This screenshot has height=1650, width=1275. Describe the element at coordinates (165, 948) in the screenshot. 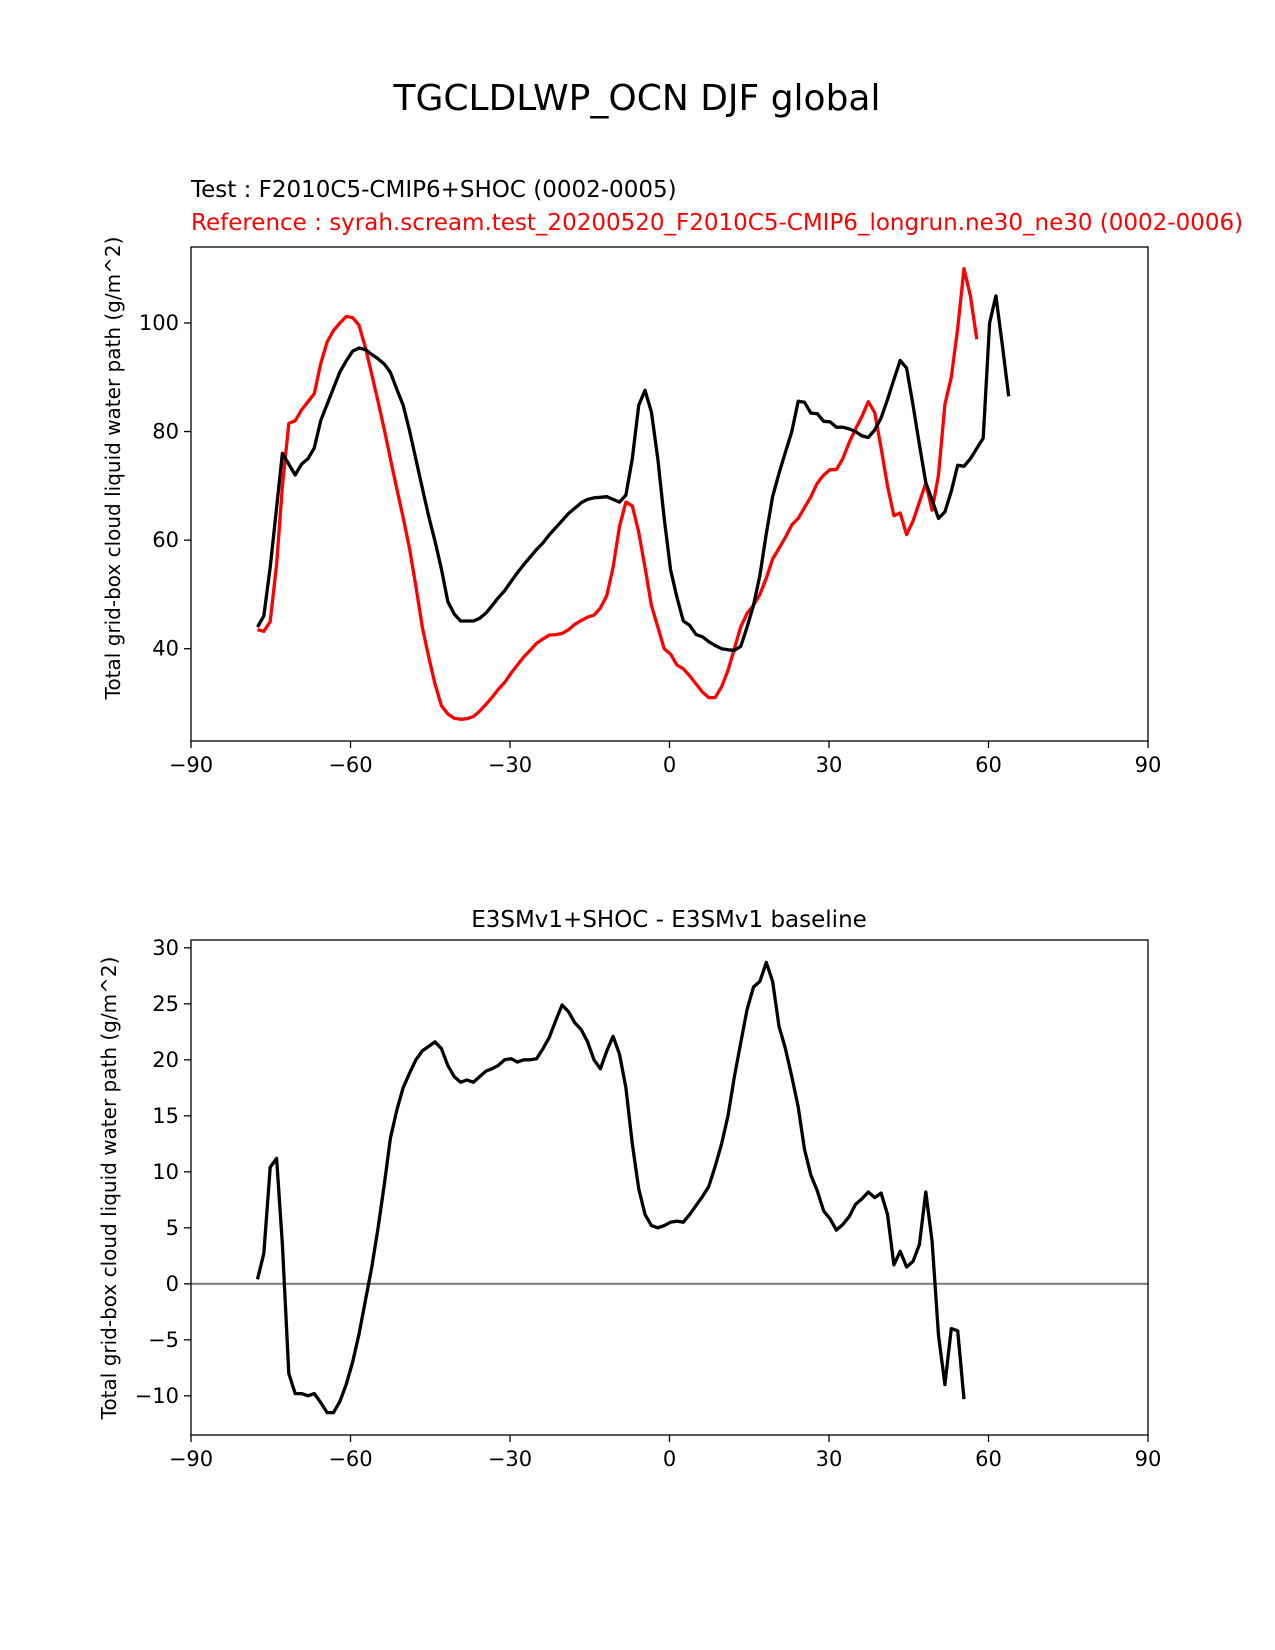

I see `y-tick-label: 30` at that location.